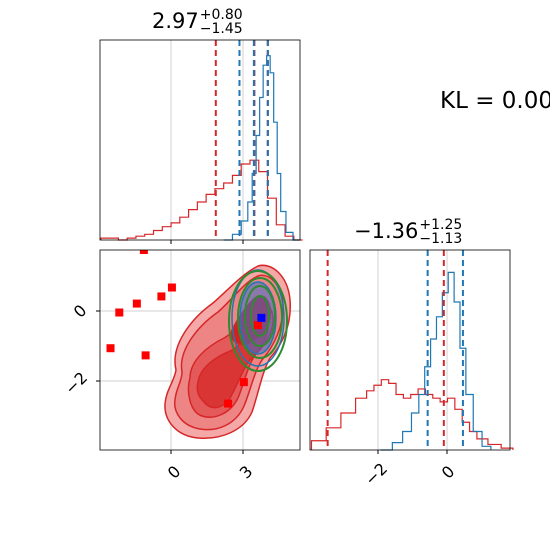 The width and height of the screenshot is (550, 550). Describe the element at coordinates (80, 311) in the screenshot. I see `y-tick-label: 0` at that location.